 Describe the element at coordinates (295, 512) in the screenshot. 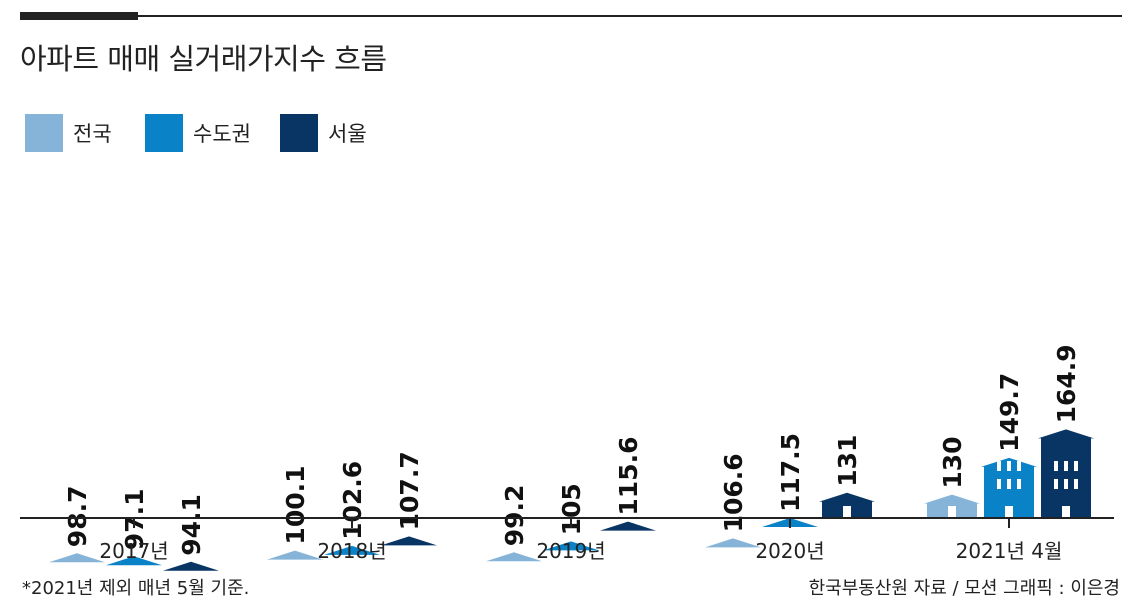

I see `door-전국-2018년` at that location.